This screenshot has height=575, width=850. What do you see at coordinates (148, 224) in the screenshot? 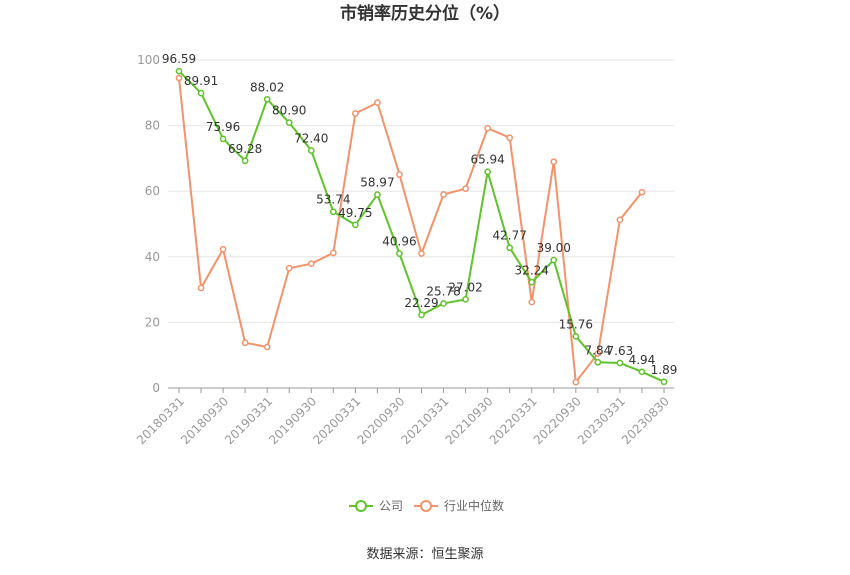
I see `y-tick-labels: 0 20 40 60 80 100` at bounding box center [148, 224].